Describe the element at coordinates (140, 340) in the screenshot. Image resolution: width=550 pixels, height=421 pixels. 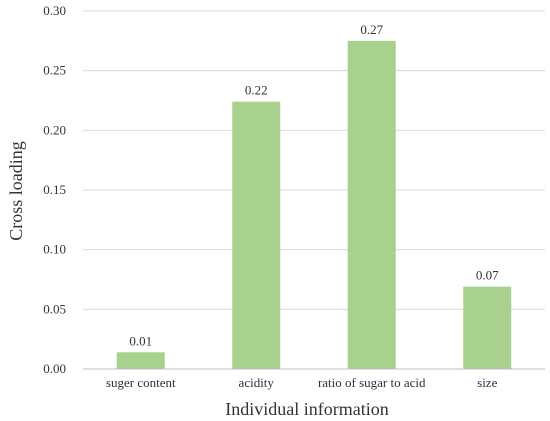
I see `data-label-0: 0.01` at that location.